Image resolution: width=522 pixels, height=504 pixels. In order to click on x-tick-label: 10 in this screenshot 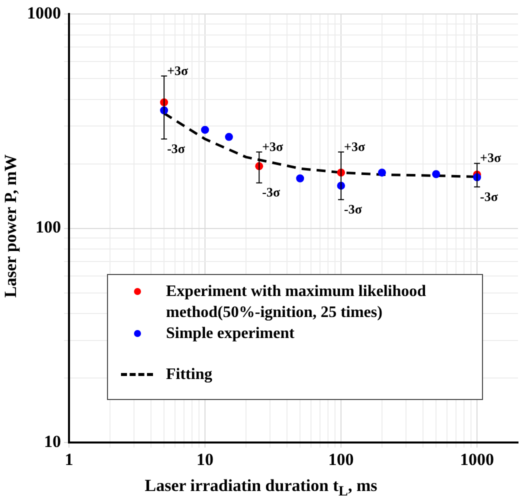, I will do `click(205, 460)`.